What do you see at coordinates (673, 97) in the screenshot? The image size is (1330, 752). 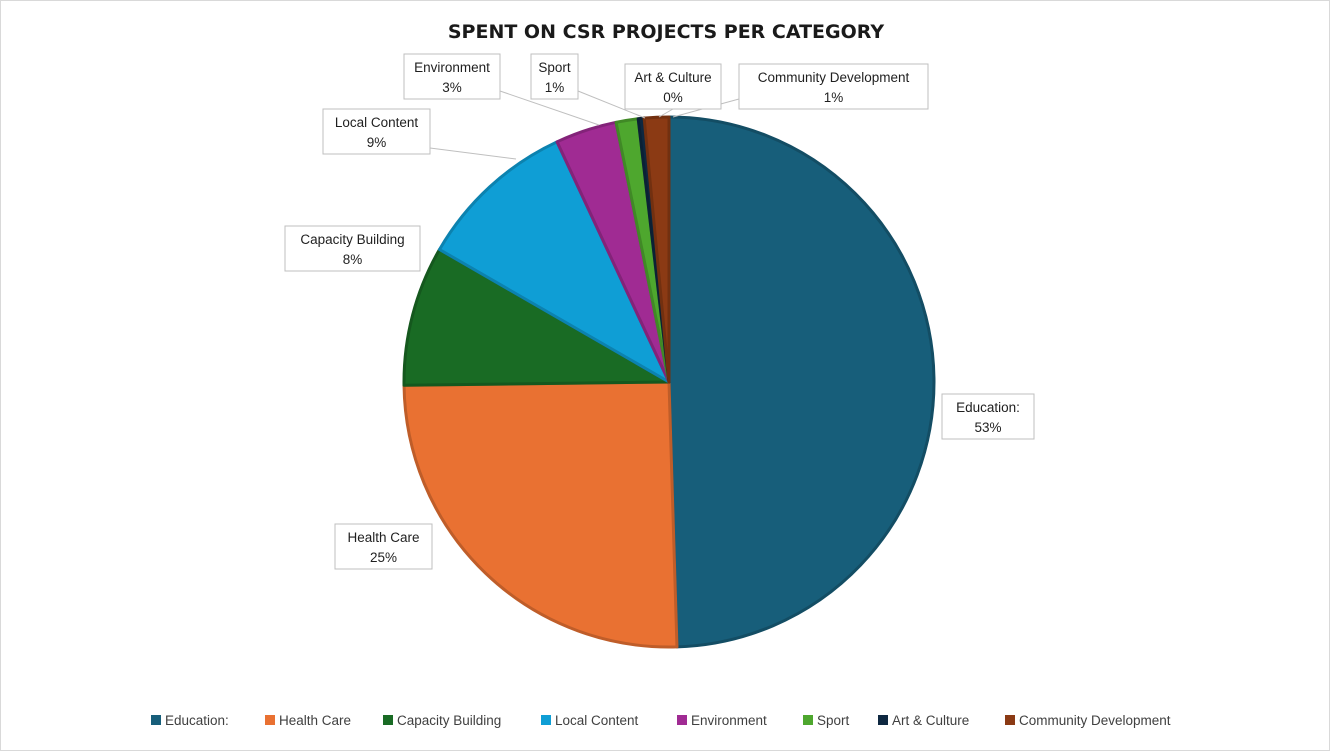 I see `data-label-value: 0%` at bounding box center [673, 97].